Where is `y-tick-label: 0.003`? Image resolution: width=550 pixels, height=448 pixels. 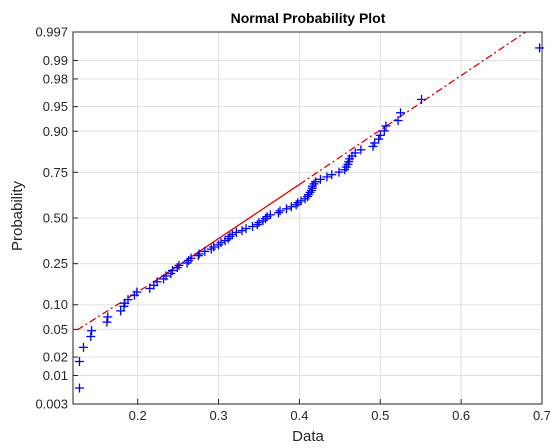 y-tick-label: 0.003 is located at coordinates (51, 404).